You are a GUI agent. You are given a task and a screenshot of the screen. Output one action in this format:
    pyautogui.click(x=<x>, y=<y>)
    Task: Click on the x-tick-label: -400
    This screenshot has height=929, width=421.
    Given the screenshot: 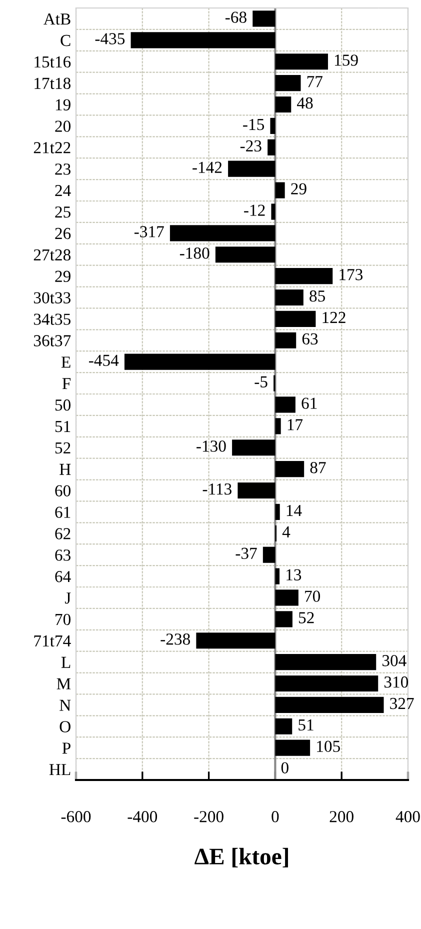 What is the action you would take?
    pyautogui.click(x=143, y=816)
    